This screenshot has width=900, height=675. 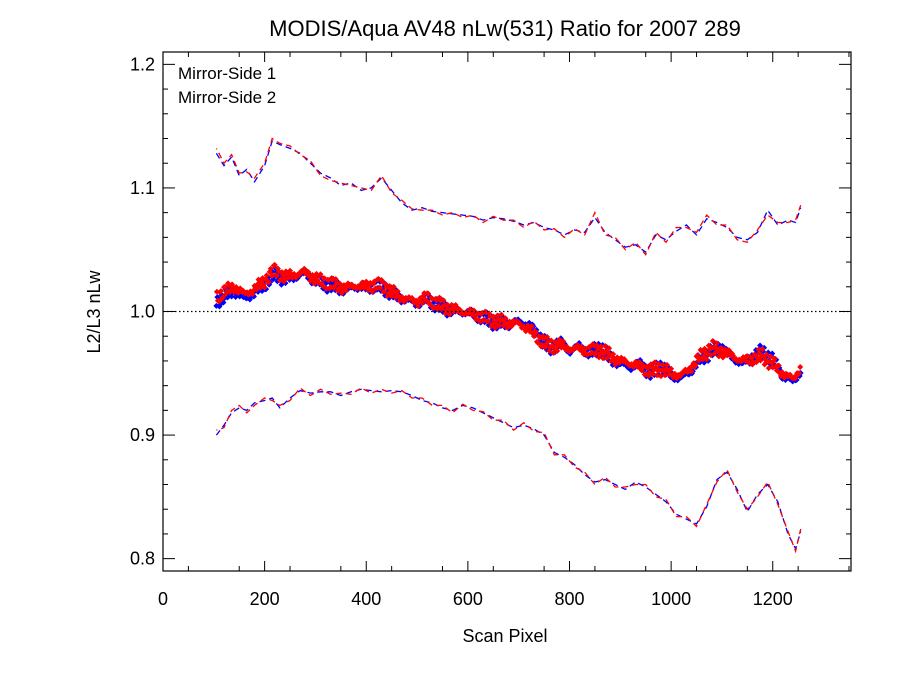 What do you see at coordinates (142, 188) in the screenshot?
I see `y-tick-label: 1.1` at bounding box center [142, 188].